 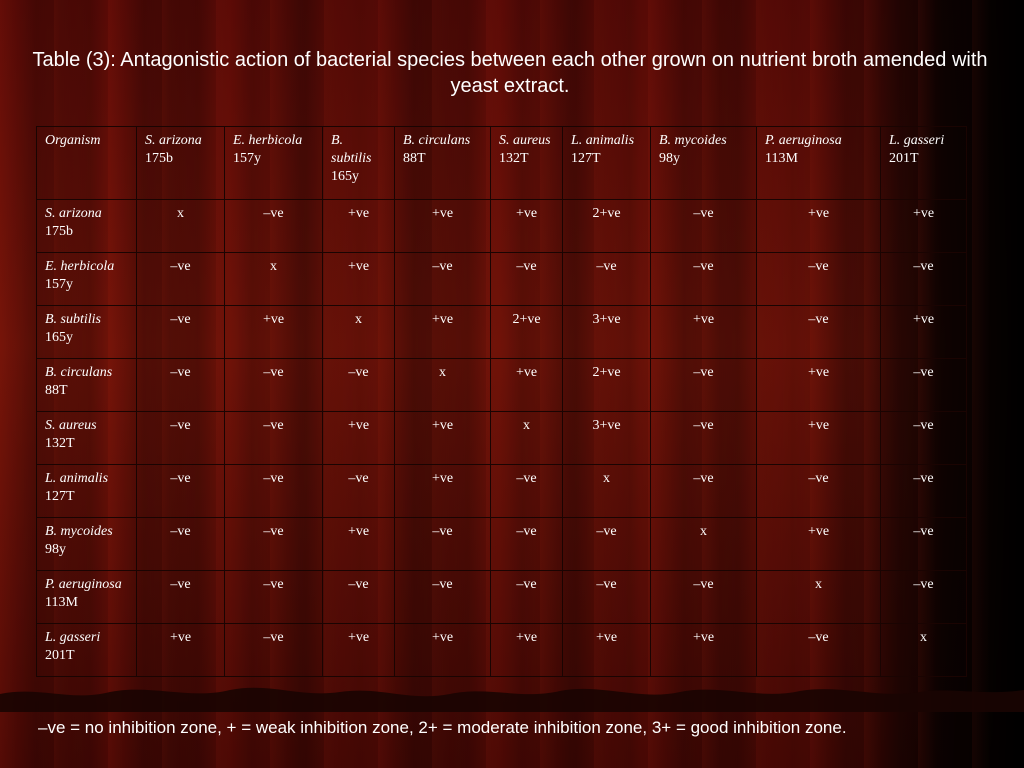 I want to click on column-header: L. gasseri 201T, so click(x=923, y=163).